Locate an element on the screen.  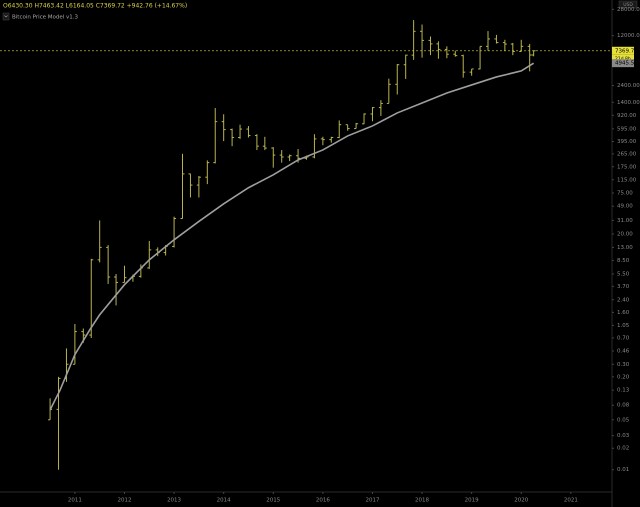
y-tick-label: 3.70 is located at coordinates (623, 287).